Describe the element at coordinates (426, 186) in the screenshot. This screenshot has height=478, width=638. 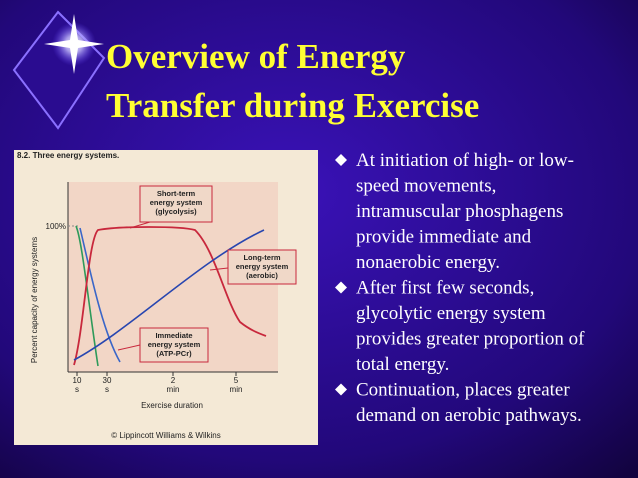
I see `bullet-text: speed movements,` at that location.